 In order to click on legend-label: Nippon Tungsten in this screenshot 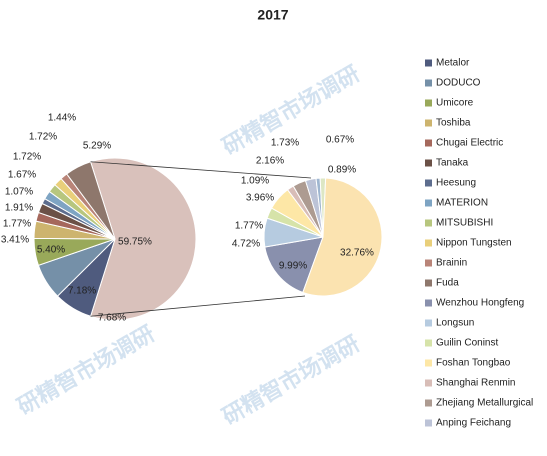, I will do `click(474, 243)`.